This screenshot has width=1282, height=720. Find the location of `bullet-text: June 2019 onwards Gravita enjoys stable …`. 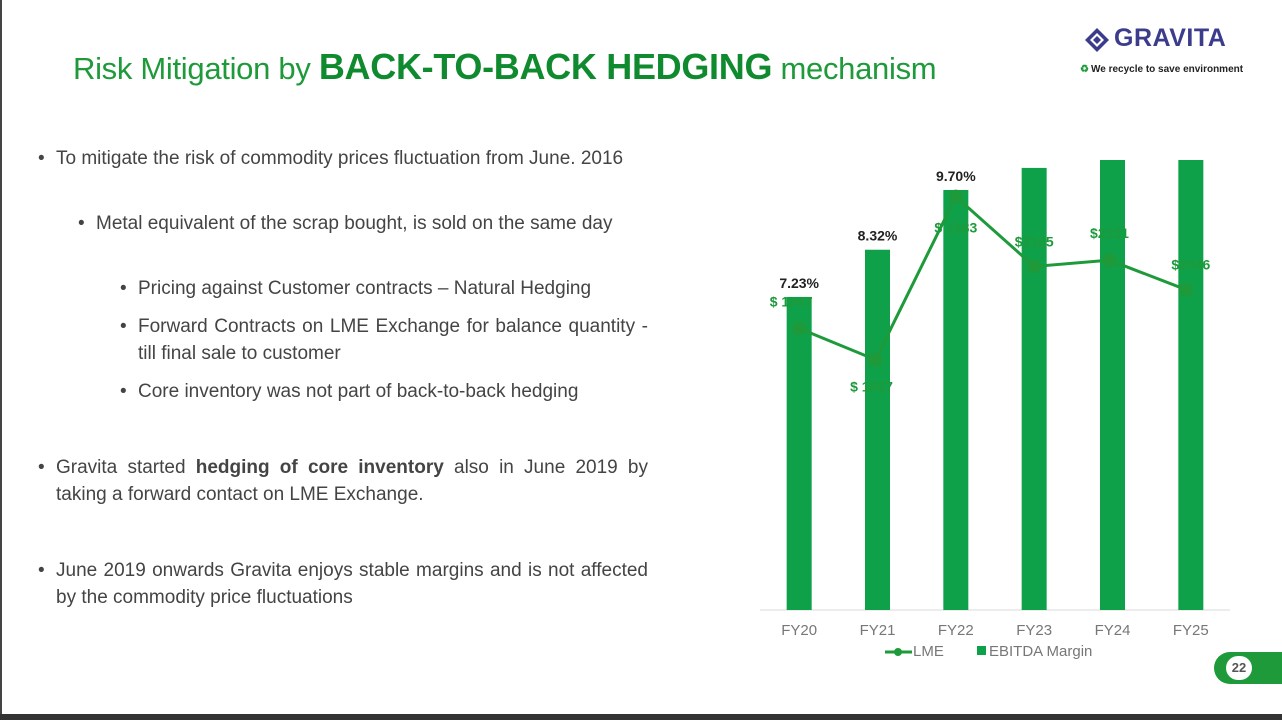

bullet-text: June 2019 onwards Gravita enjoys stable … is located at coordinates (352, 584).